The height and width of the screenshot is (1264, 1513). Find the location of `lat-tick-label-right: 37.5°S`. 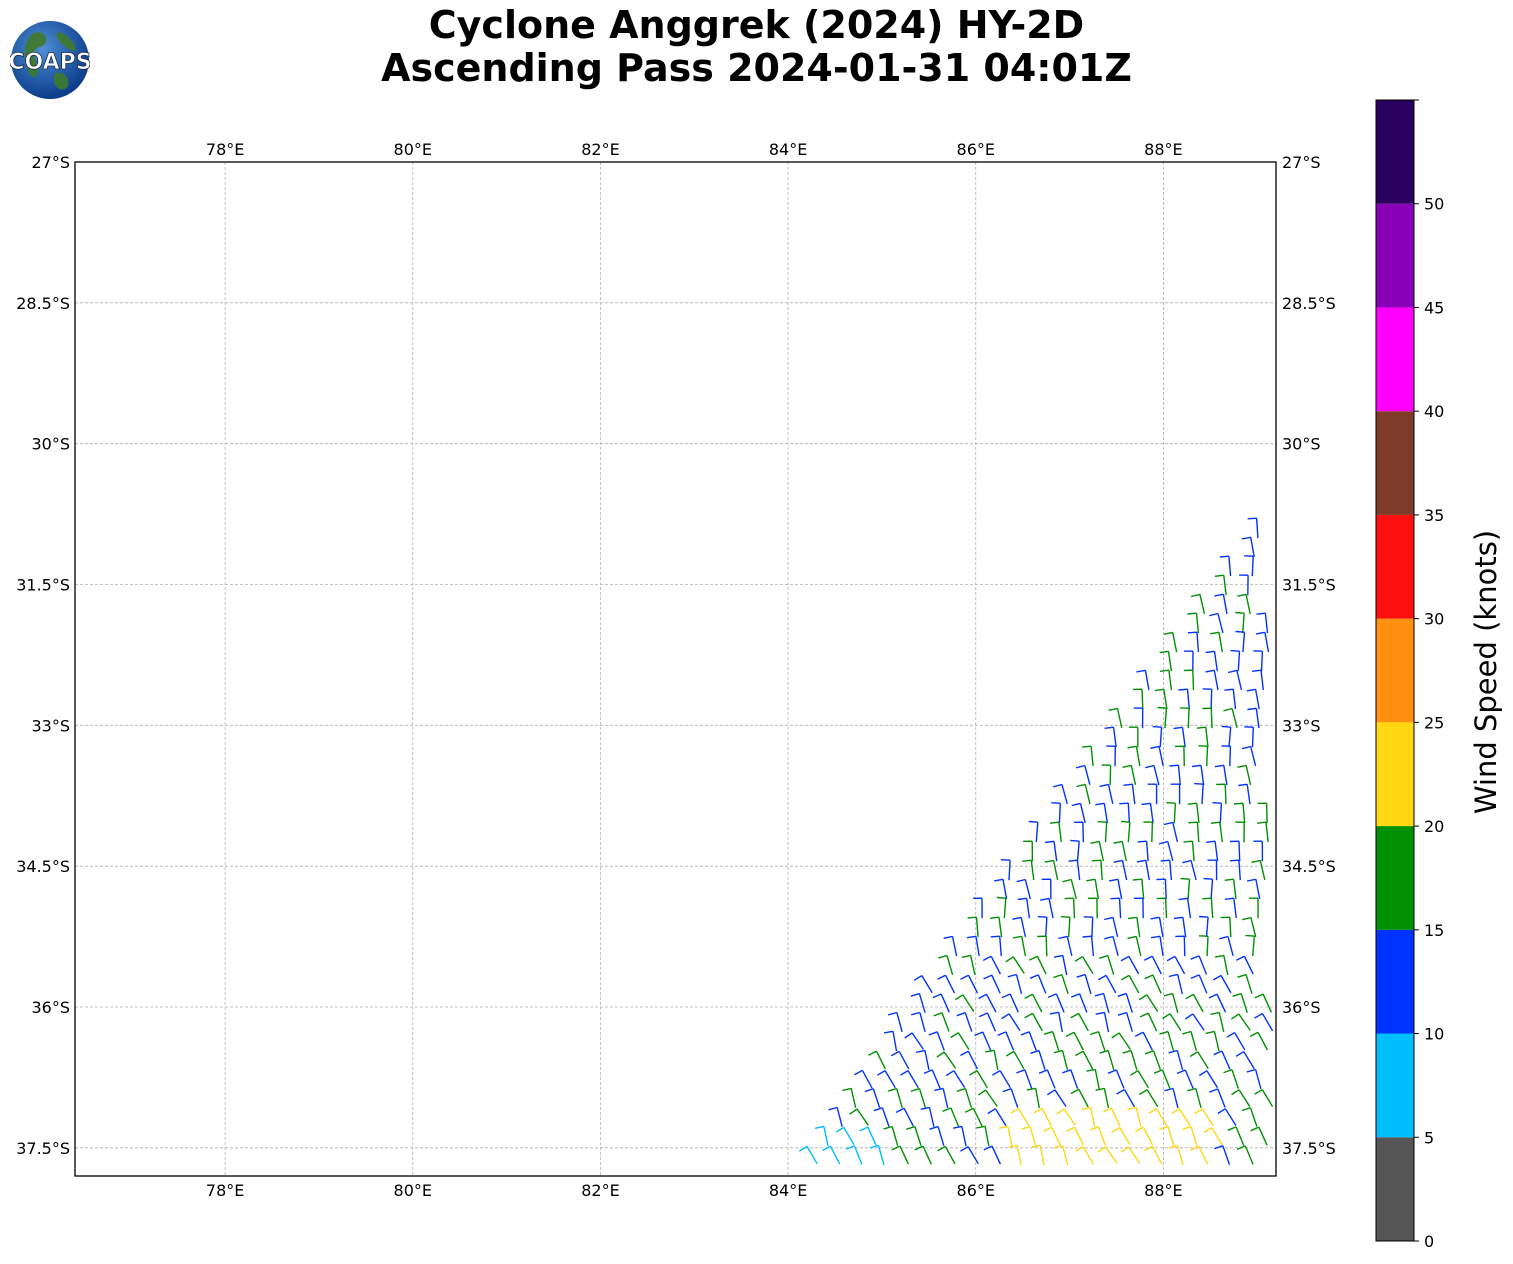

lat-tick-label-right: 37.5°S is located at coordinates (1309, 1148).